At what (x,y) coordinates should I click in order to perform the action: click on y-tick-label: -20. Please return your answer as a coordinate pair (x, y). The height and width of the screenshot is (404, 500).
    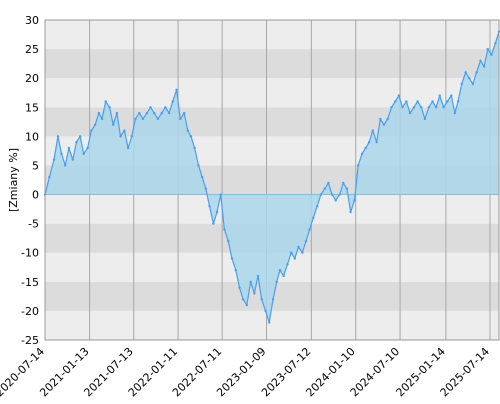
    Looking at the image, I should click on (30, 311).